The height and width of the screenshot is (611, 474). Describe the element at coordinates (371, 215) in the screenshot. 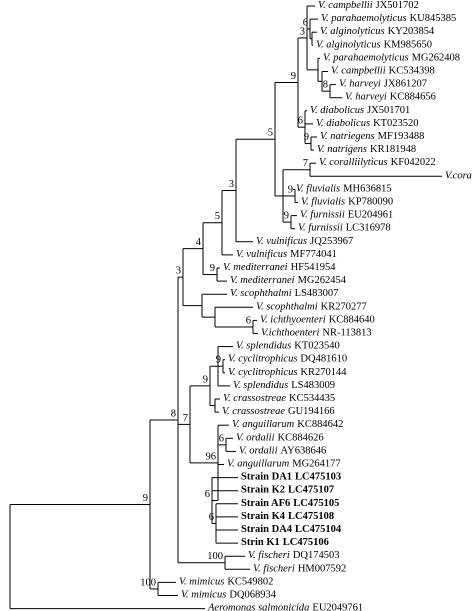

I see `accession: EU204961` at that location.